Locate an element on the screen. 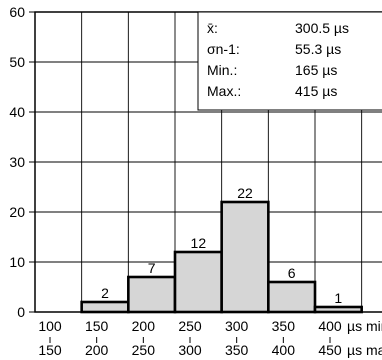  stat-label: σn-1: is located at coordinates (223, 49).